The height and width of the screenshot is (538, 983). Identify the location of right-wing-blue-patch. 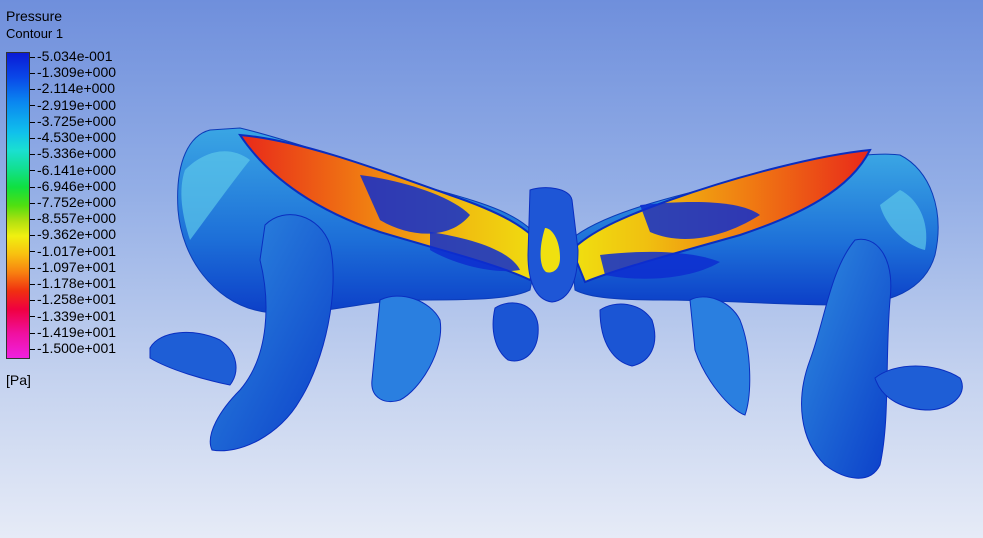
(700, 220).